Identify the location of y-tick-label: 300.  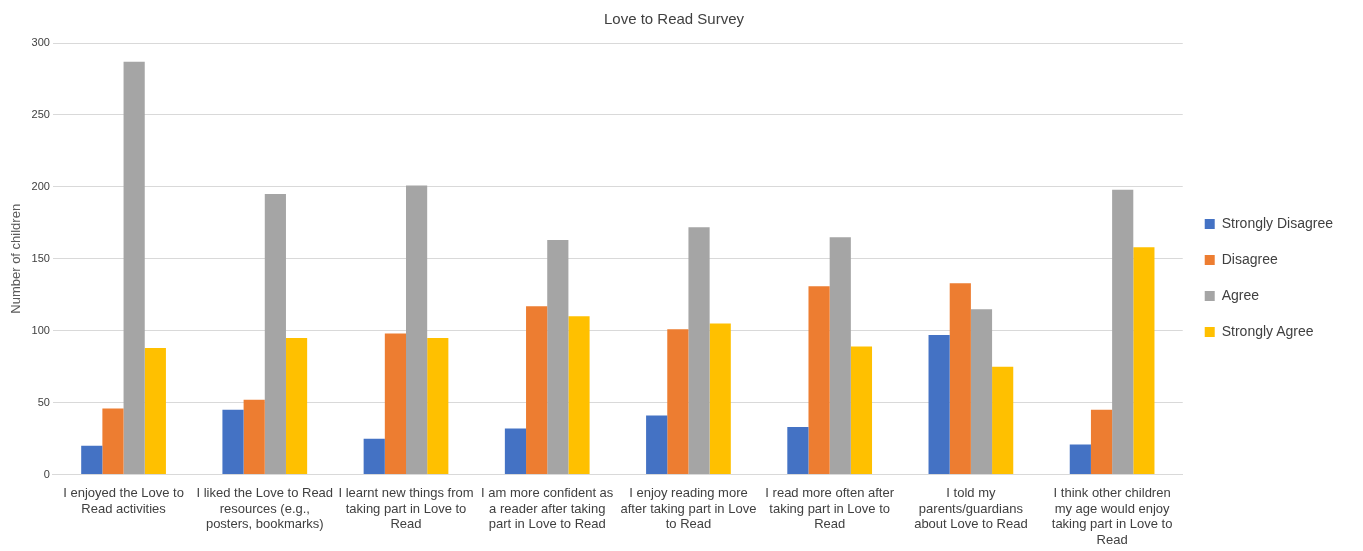
(40, 42).